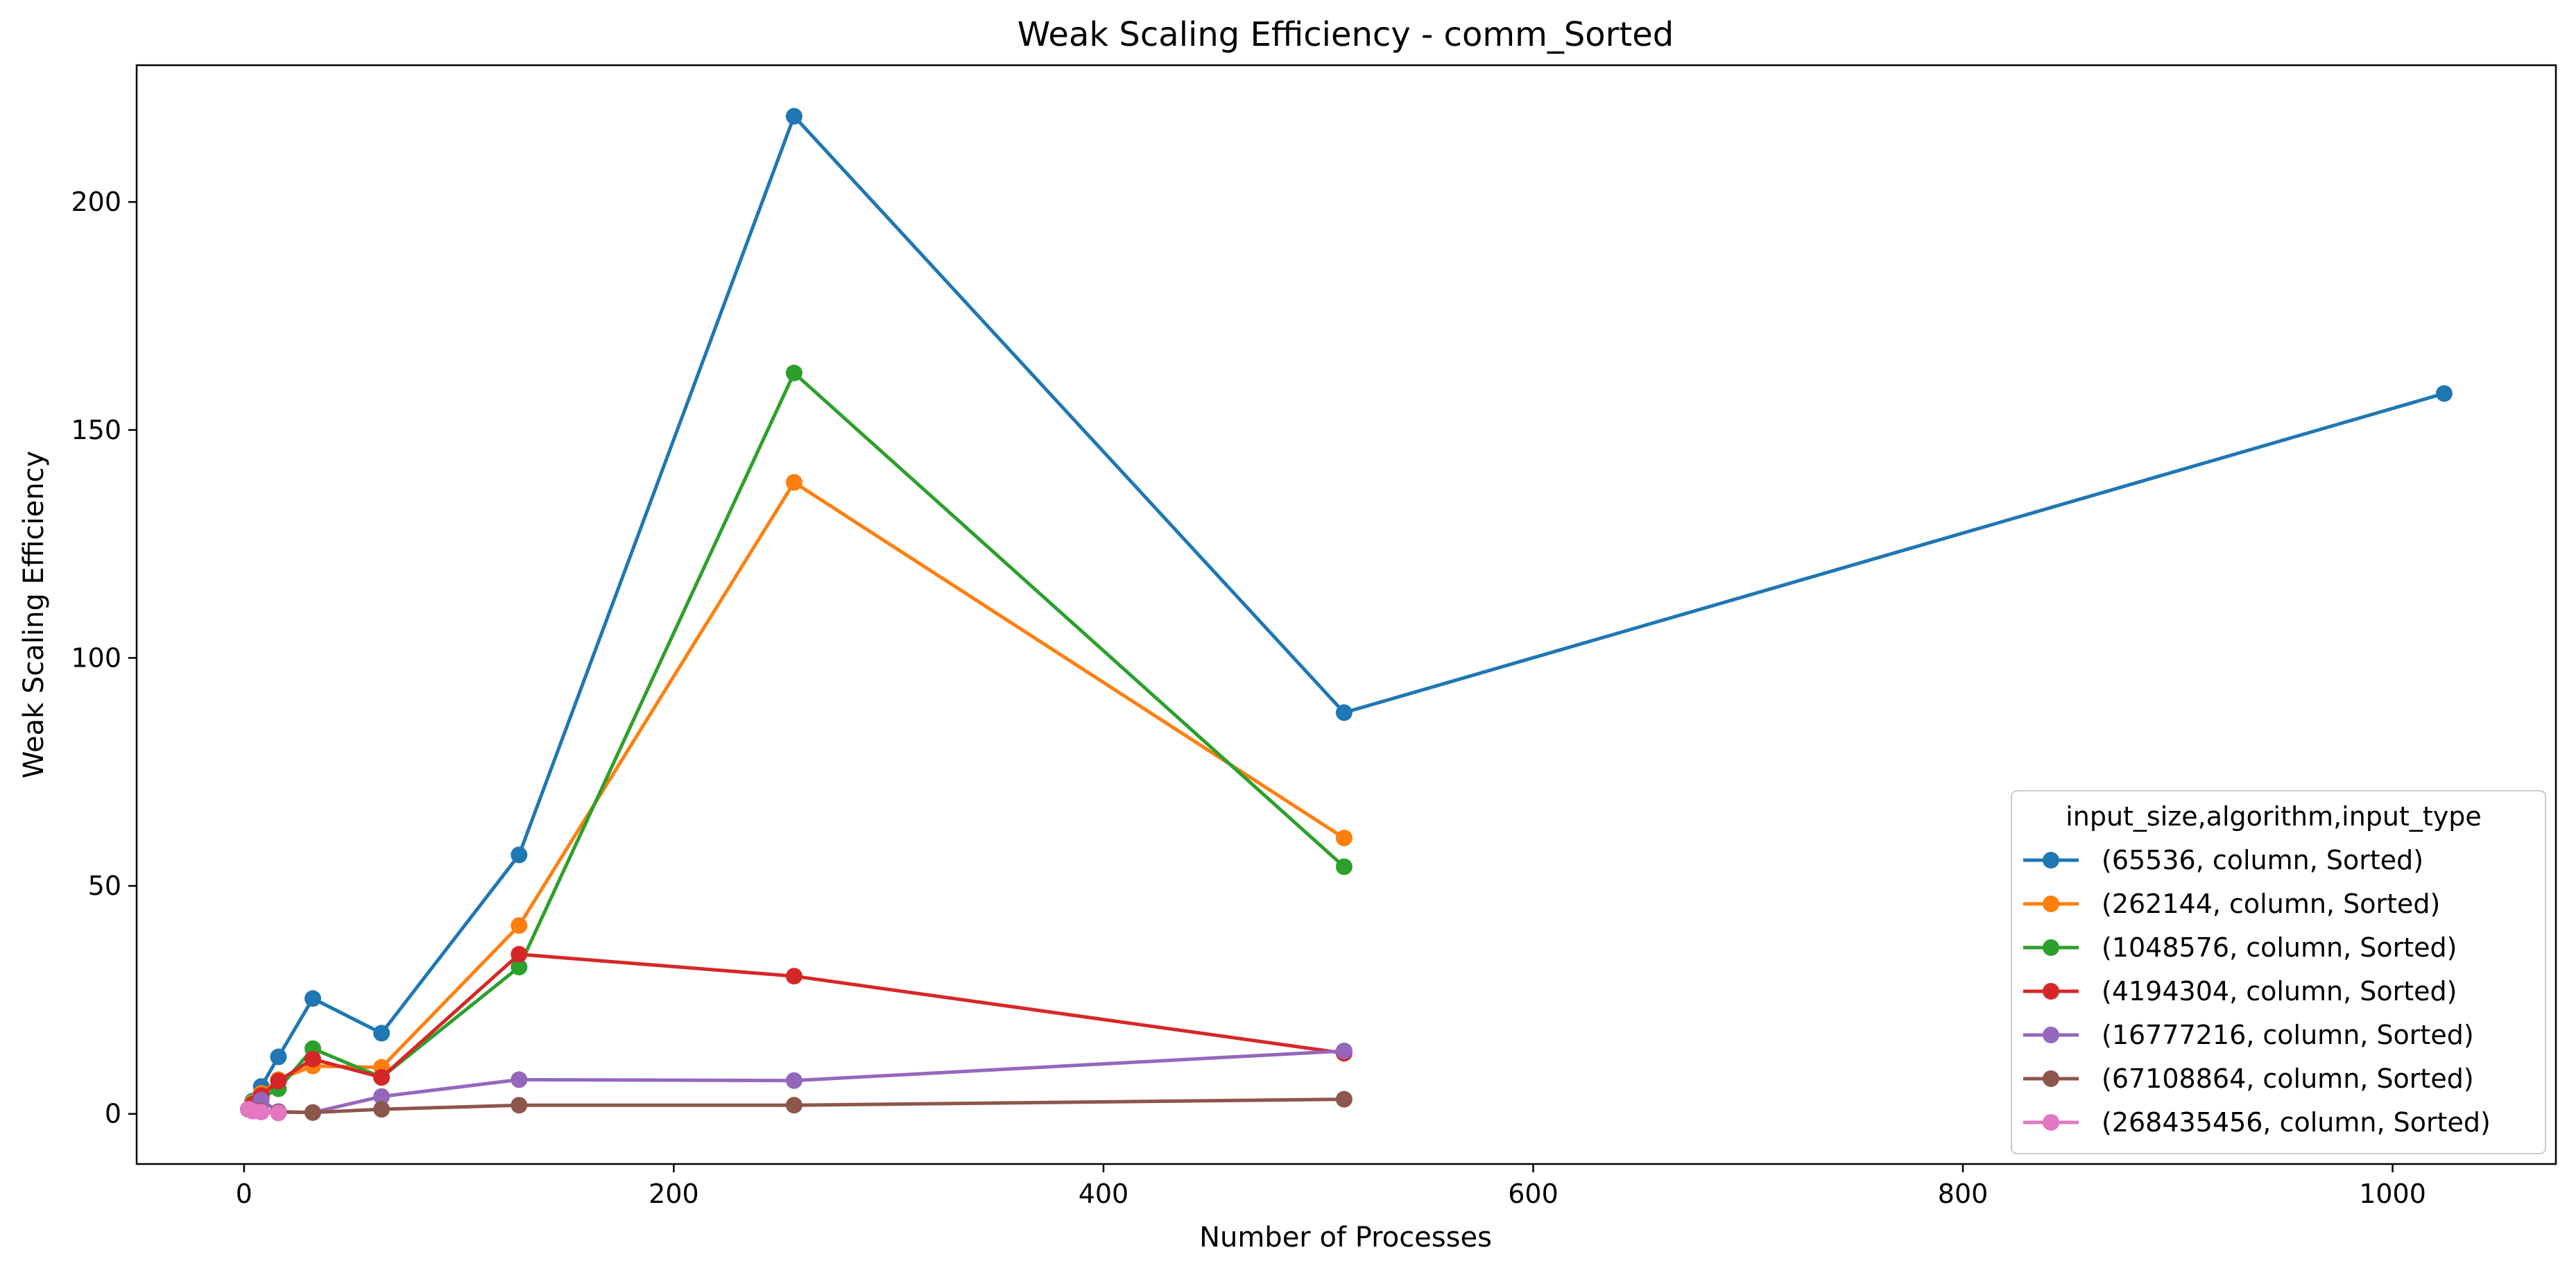 Image resolution: width=2576 pixels, height=1275 pixels. Describe the element at coordinates (2296, 1122) in the screenshot. I see `legend-label: (268435456, column, Sorted)` at that location.